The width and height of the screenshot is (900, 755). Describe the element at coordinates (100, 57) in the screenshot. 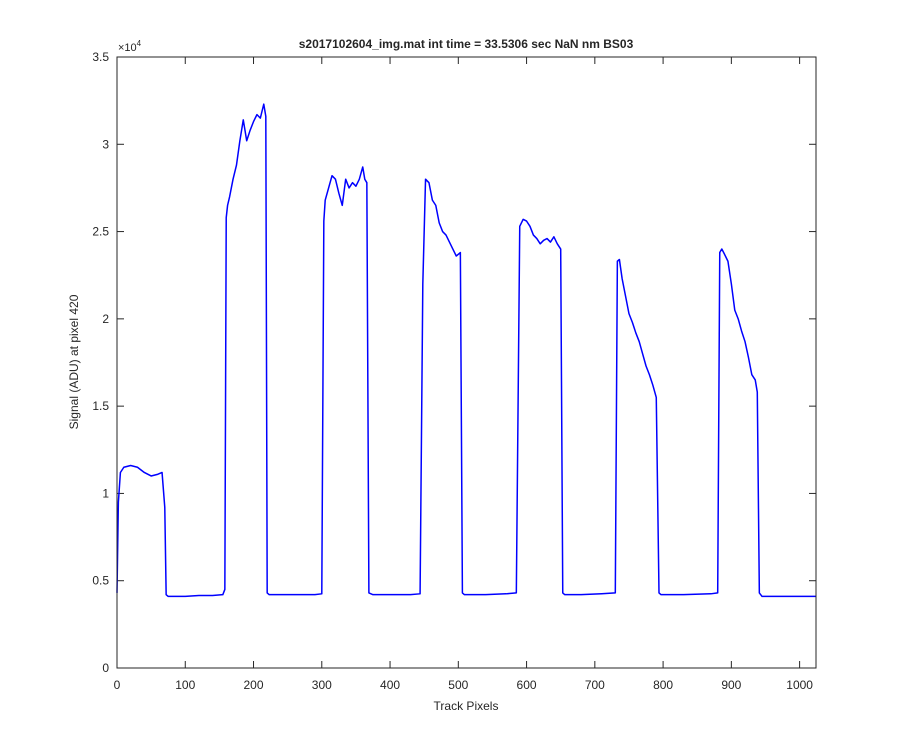

I see `y-tick-label: 3.5` at that location.